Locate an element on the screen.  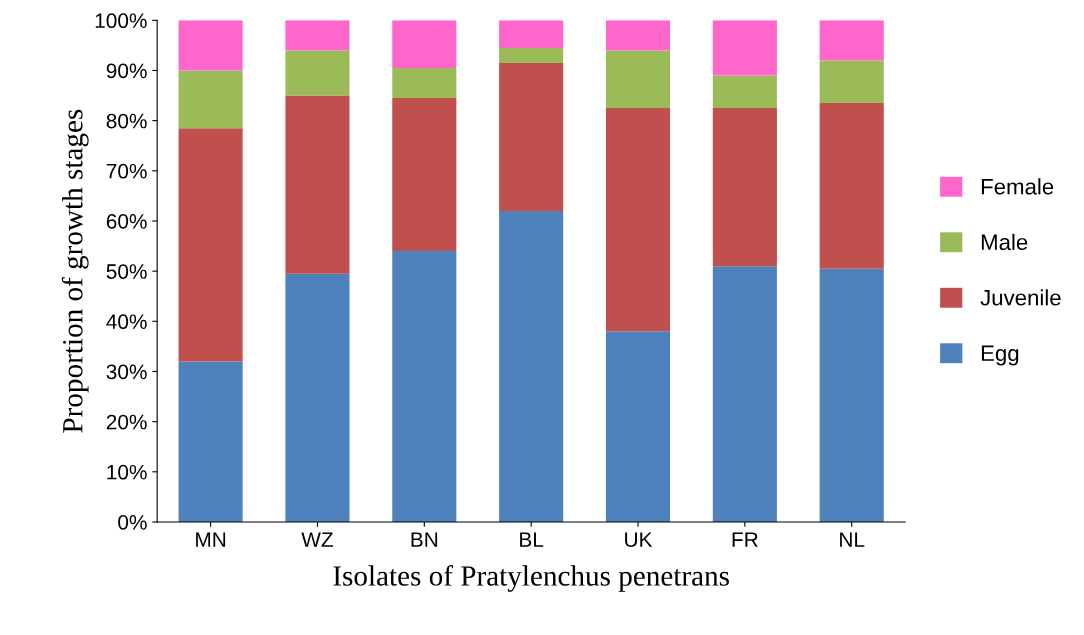
legend-label: Egg is located at coordinates (1000, 355).